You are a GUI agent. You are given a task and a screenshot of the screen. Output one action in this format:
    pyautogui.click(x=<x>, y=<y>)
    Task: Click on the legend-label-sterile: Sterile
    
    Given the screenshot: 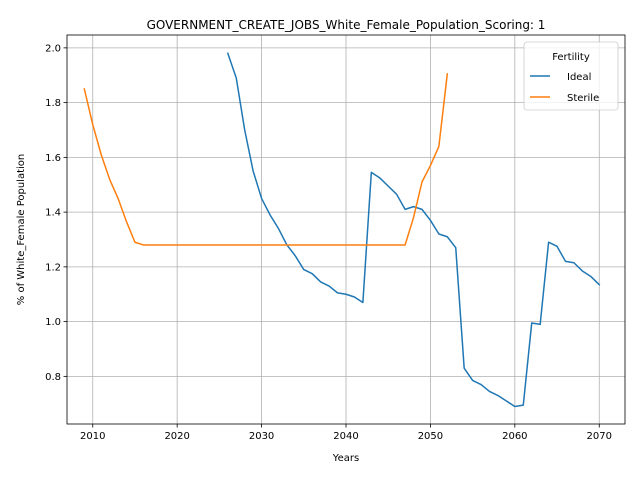 What is the action you would take?
    pyautogui.click(x=583, y=98)
    